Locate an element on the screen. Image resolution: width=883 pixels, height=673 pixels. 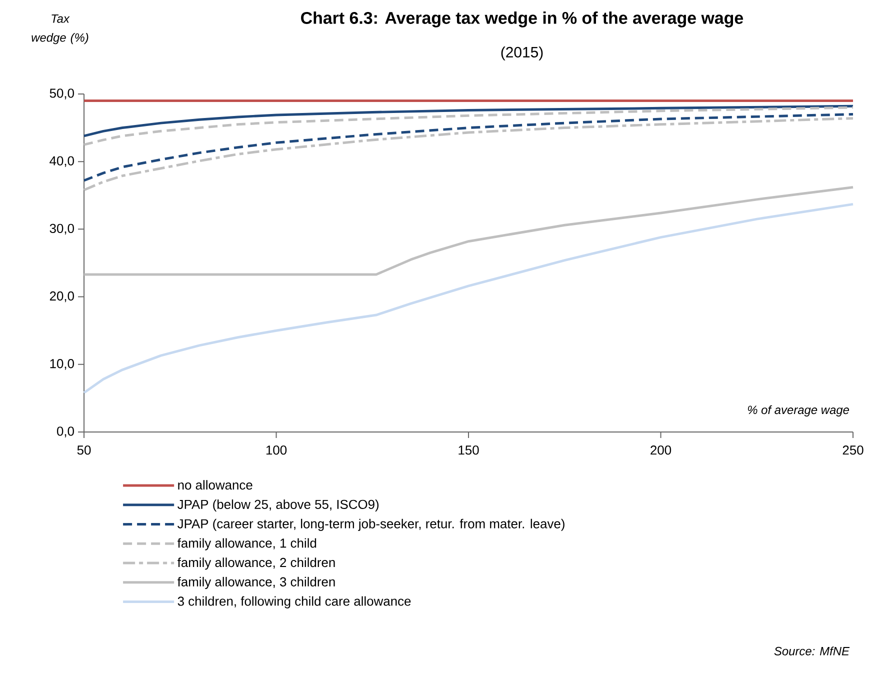
y-tick-label: 20,0 is located at coordinates (62, 296).